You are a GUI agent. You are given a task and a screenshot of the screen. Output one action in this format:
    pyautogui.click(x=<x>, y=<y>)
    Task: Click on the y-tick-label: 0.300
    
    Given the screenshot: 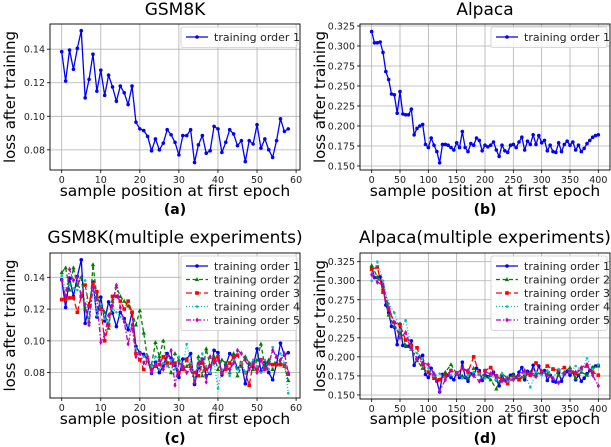 What is the action you would take?
    pyautogui.click(x=341, y=281)
    